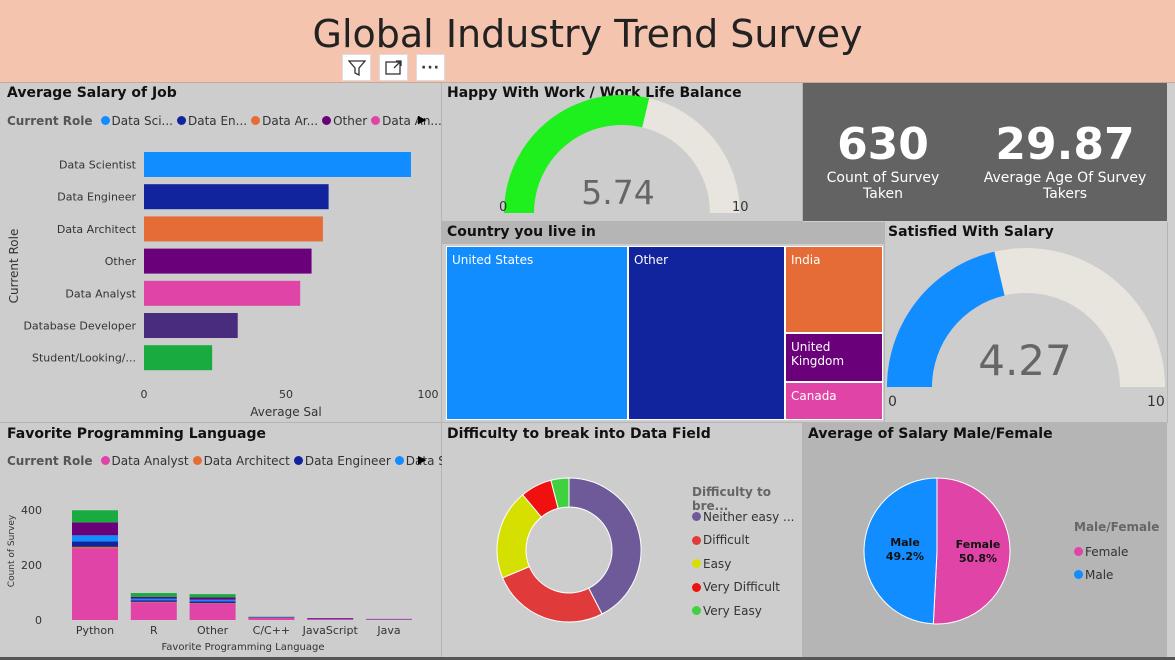 The height and width of the screenshot is (660, 1175). Describe the element at coordinates (1101, 551) in the screenshot. I see `legend-item: Female` at that location.